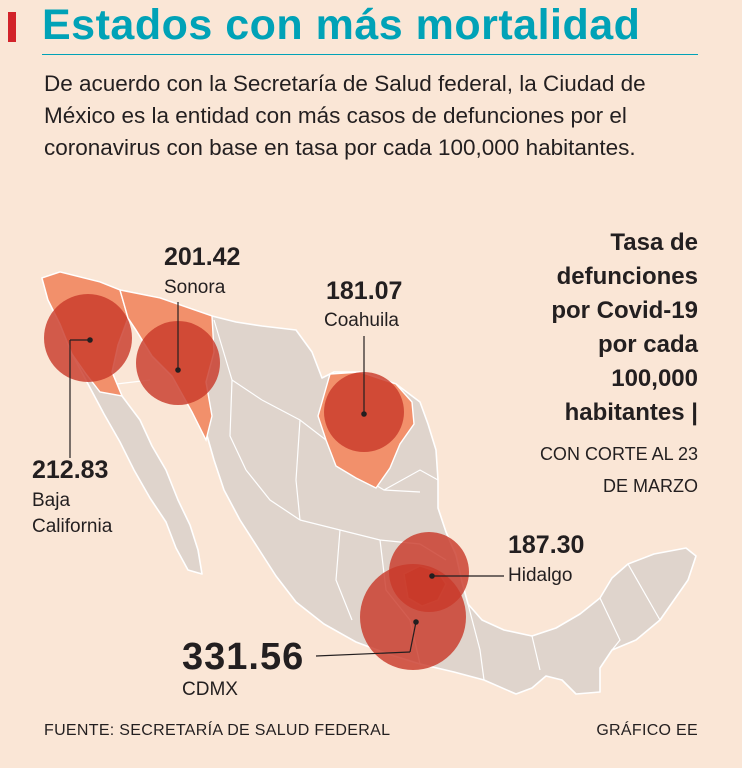 Image resolution: width=742 pixels, height=768 pixels. Describe the element at coordinates (341, 25) in the screenshot. I see `page-title: Estados con más mortalidad` at that location.